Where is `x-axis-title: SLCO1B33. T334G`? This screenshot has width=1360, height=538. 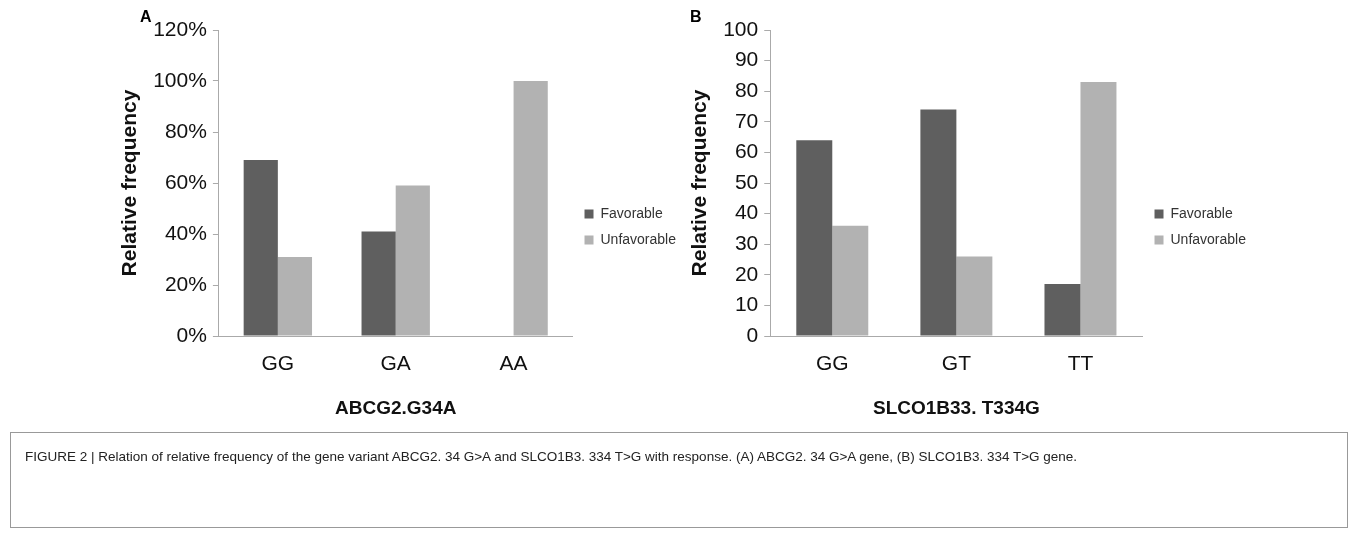
x-axis-title: SLCO1B33. T334G is located at coordinates (956, 407).